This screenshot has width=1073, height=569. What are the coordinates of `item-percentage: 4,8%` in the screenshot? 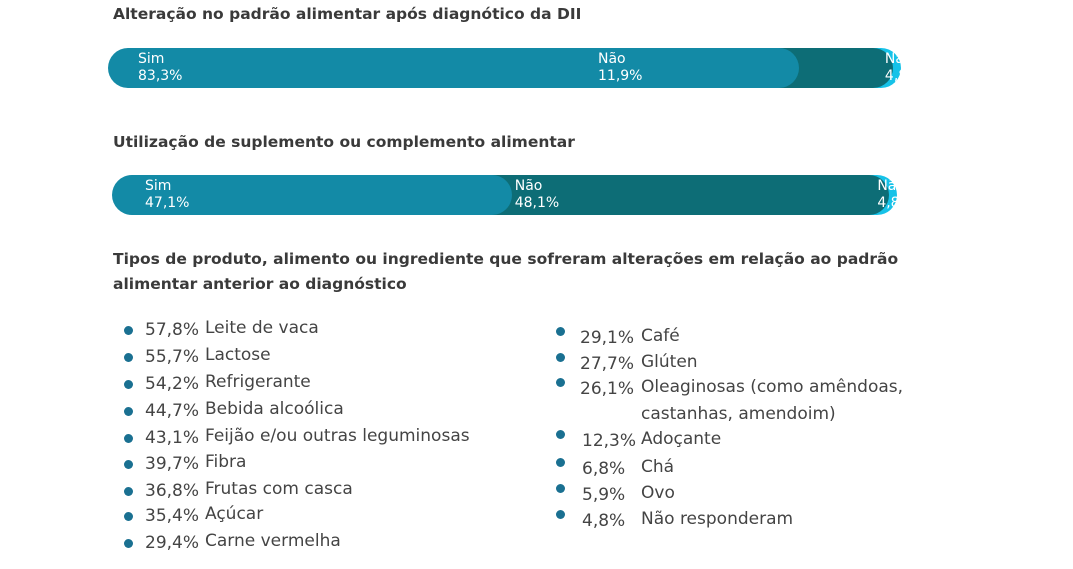 It's located at (604, 521).